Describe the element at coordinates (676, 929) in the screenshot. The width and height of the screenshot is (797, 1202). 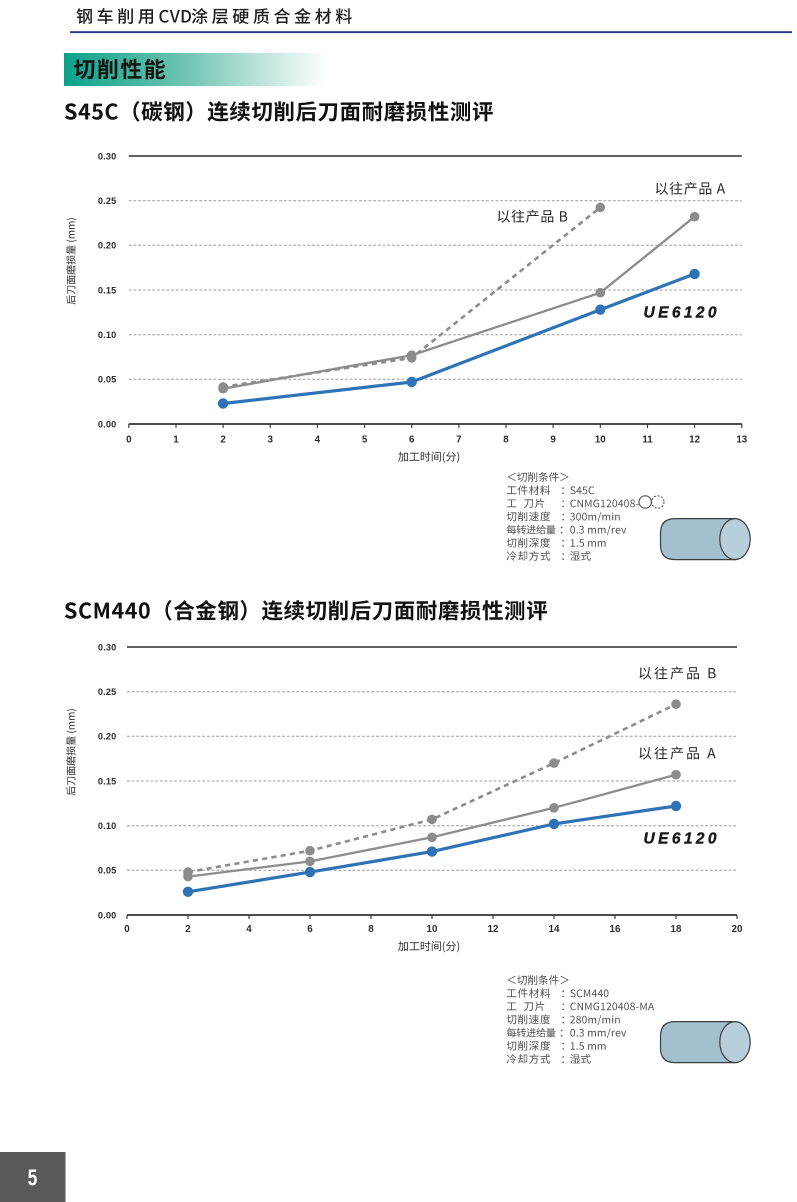
I see `svg-text: 18` at that location.